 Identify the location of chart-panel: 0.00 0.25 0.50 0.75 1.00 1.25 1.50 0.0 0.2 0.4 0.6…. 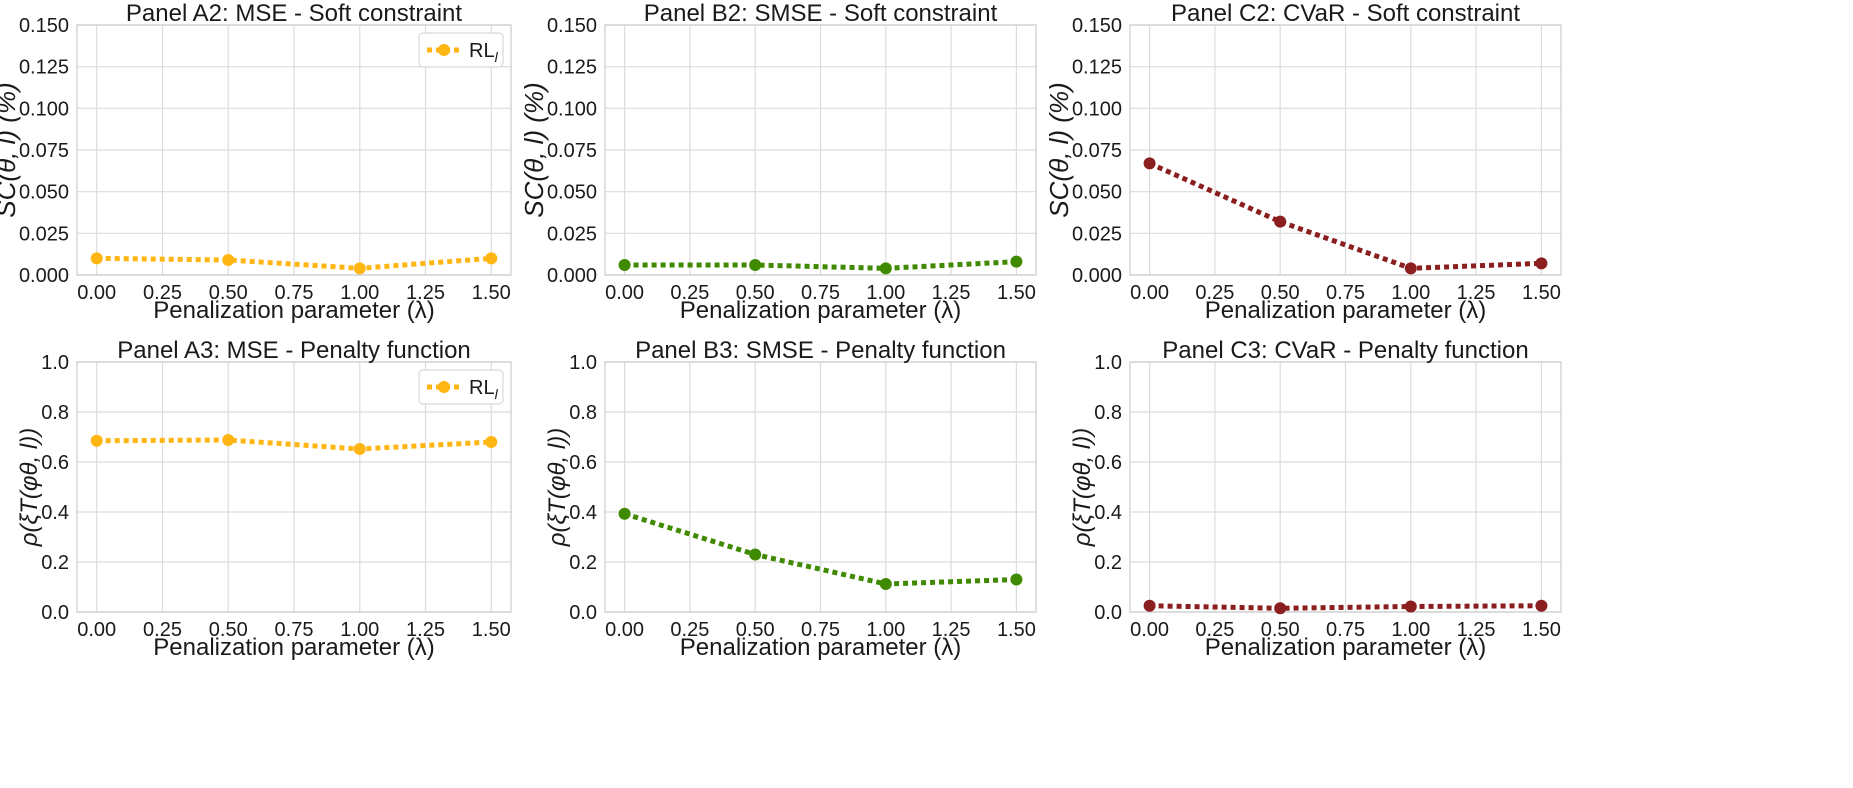
(1315, 499).